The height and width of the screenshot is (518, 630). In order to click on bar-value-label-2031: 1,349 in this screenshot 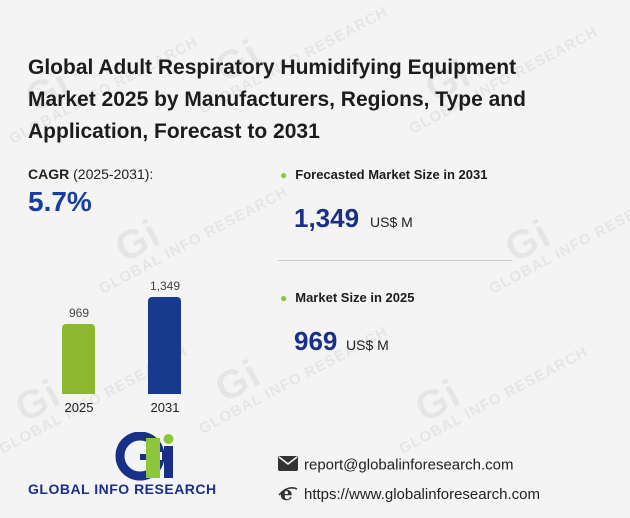, I will do `click(165, 286)`.